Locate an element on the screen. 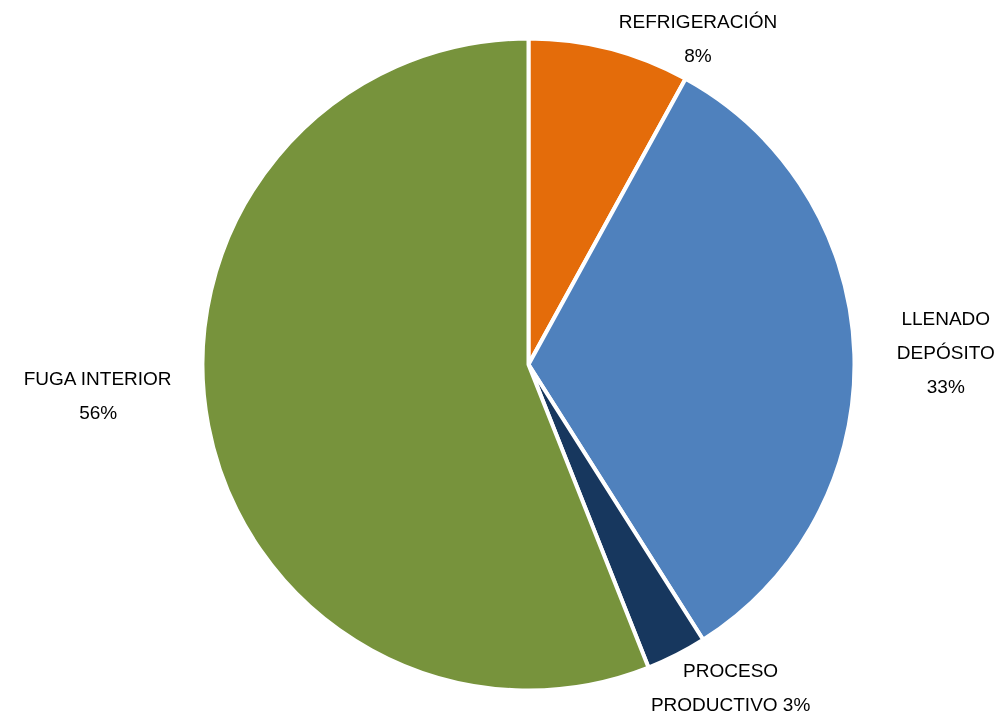 This screenshot has width=1003, height=715. data-label: 8% is located at coordinates (698, 55).